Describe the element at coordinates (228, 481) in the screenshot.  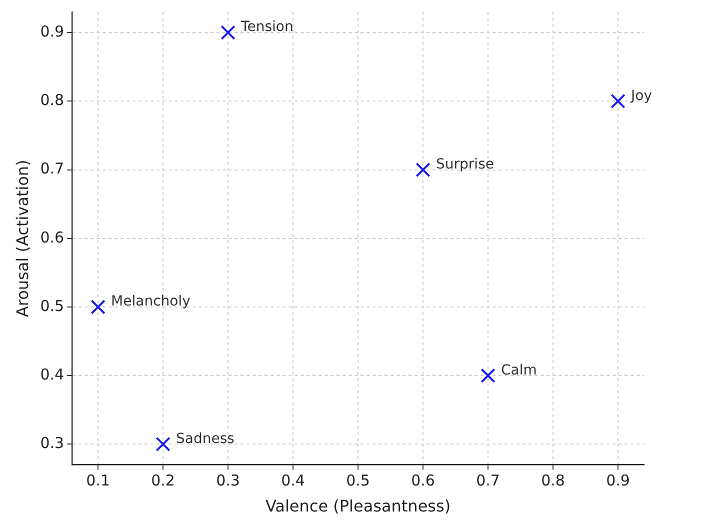
I see `x-tick-label: 0.3` at that location.